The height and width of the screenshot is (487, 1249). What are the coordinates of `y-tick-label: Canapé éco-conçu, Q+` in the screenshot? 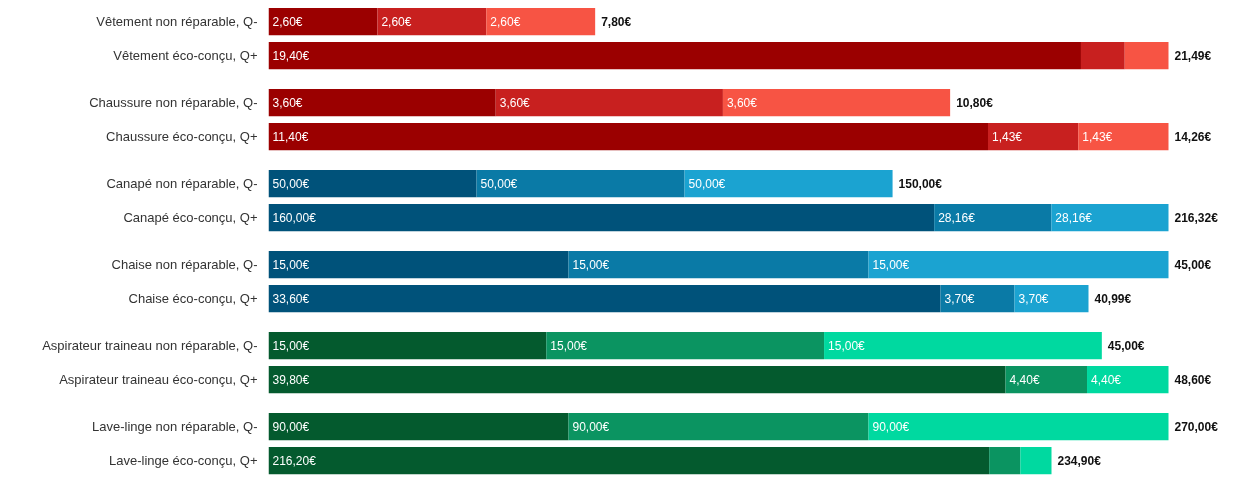 It's located at (190, 218).